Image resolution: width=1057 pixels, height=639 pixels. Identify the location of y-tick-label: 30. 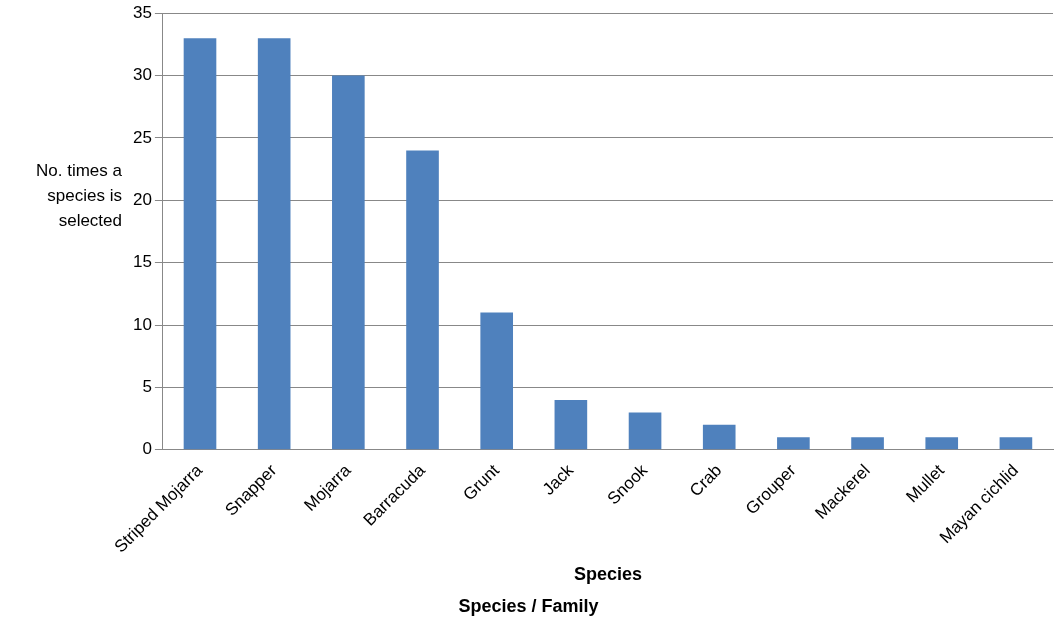
(142, 75).